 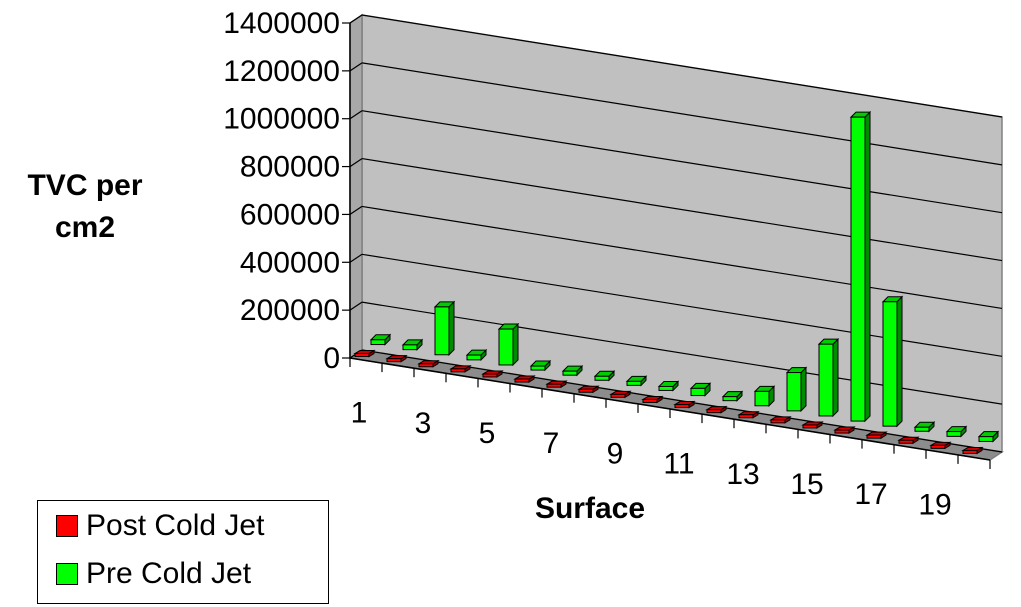 I want to click on x-tick-label: 15, so click(x=806, y=484).